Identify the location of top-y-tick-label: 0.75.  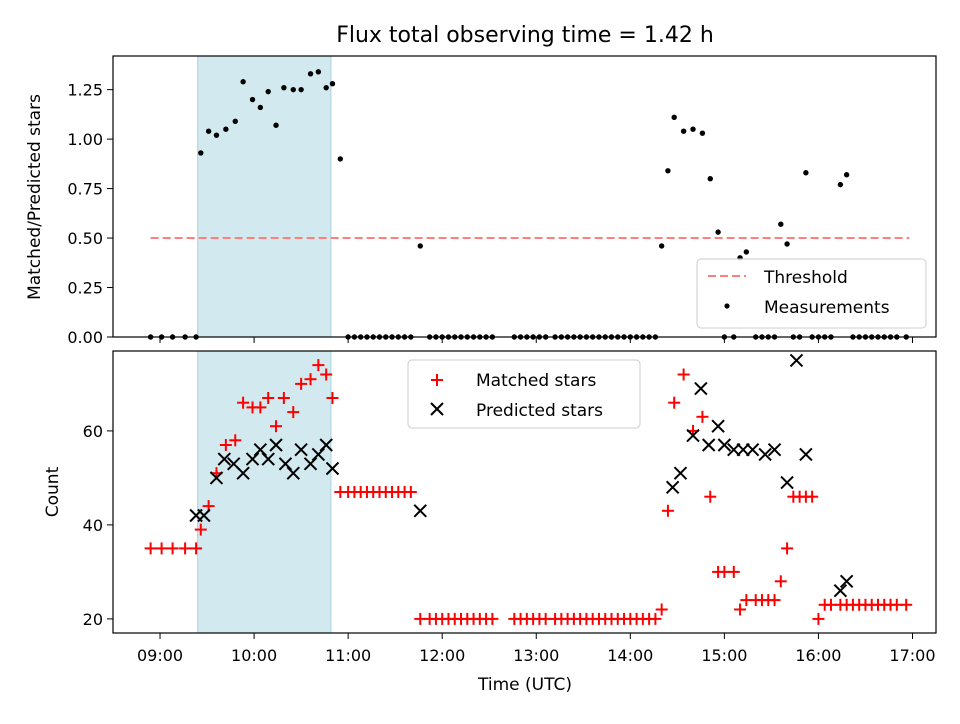
(85, 189).